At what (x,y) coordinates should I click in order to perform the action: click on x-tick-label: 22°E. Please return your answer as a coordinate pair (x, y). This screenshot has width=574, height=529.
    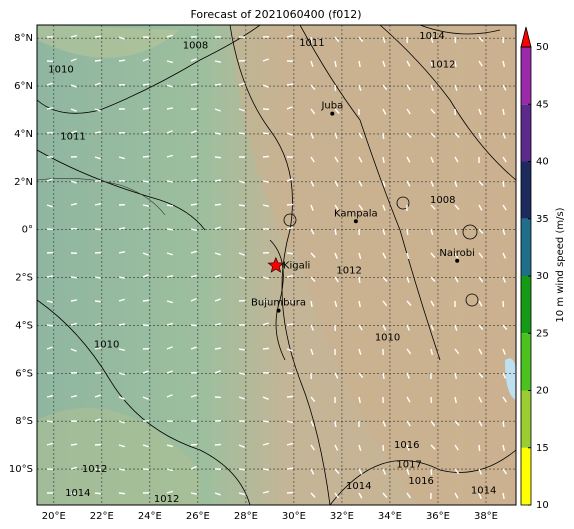
    Looking at the image, I should click on (102, 516).